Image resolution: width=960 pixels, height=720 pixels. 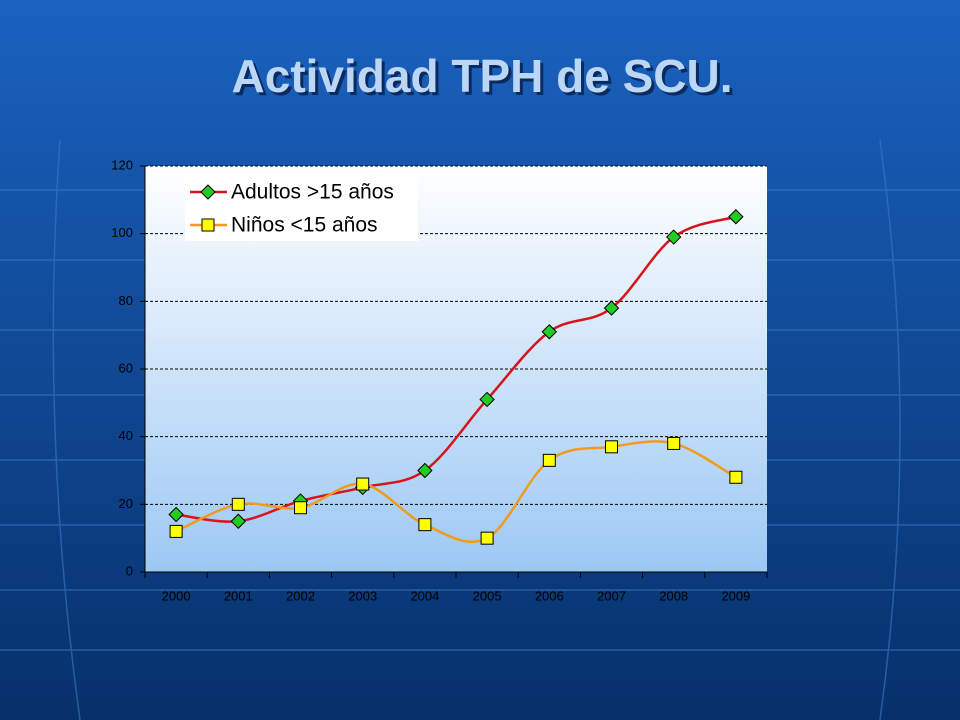 I want to click on y-tick-label: 0, so click(x=129, y=570).